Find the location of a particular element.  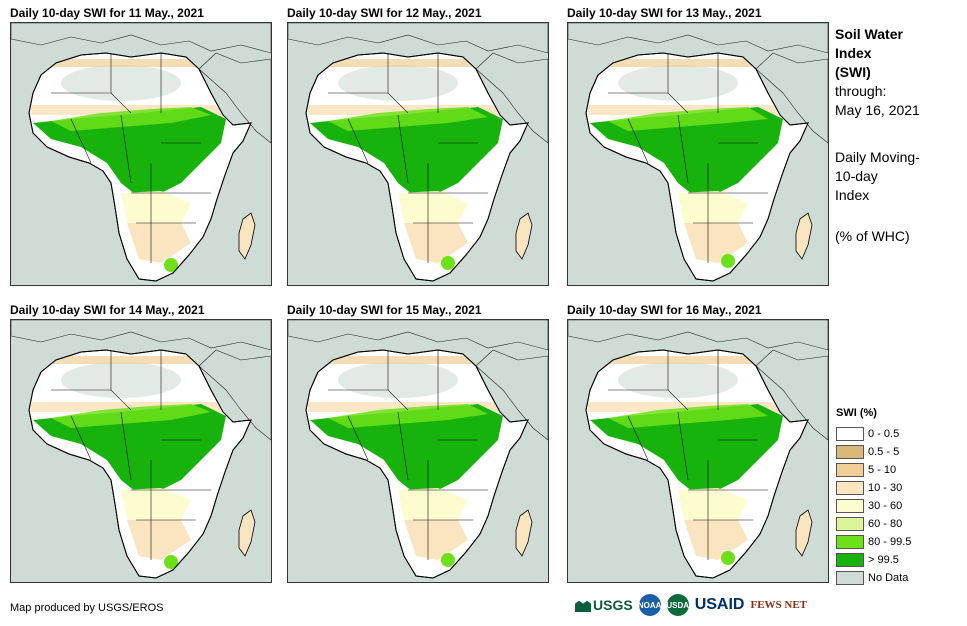

panel-title: Daily 10-day SWI for 12 May., 2021 is located at coordinates (384, 13).